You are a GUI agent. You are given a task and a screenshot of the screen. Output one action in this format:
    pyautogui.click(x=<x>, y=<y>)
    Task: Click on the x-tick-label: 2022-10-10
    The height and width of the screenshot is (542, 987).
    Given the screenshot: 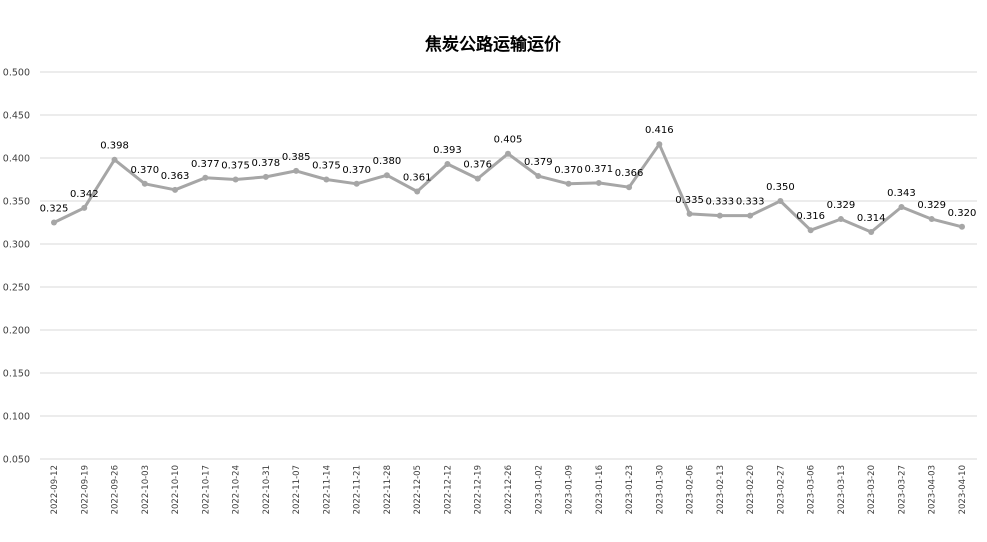 What is the action you would take?
    pyautogui.click(x=176, y=489)
    